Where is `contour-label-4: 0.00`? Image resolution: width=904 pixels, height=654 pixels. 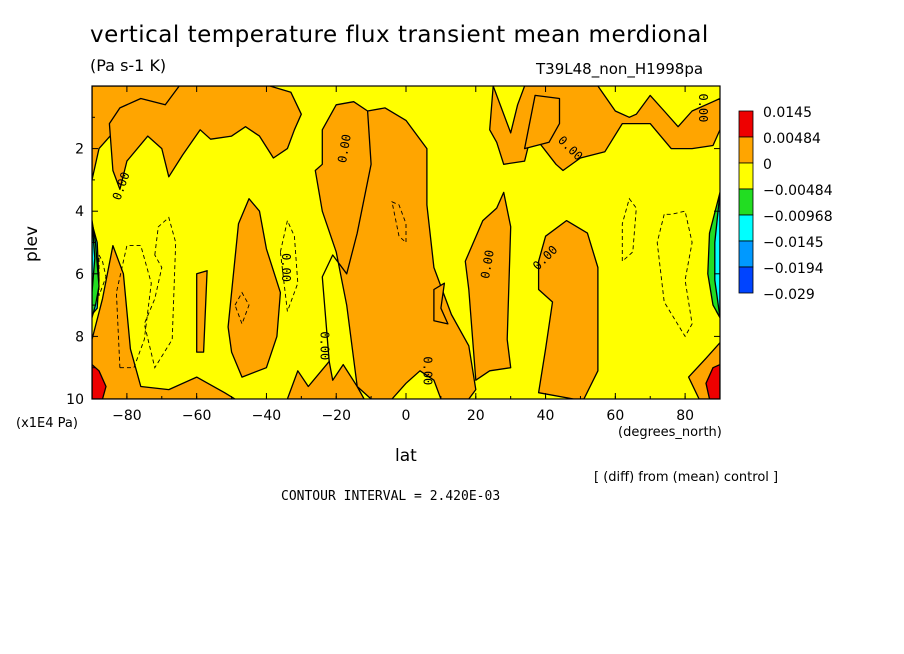 contour-label-4: 0.00 is located at coordinates (286, 267).